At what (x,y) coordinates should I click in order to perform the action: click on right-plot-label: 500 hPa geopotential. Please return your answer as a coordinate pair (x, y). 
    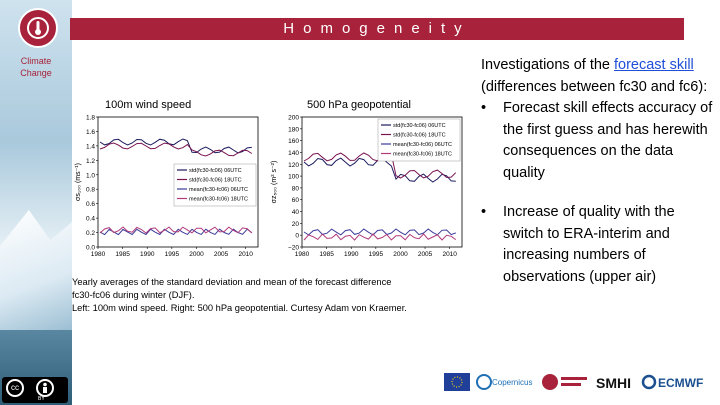
    Looking at the image, I should click on (359, 105).